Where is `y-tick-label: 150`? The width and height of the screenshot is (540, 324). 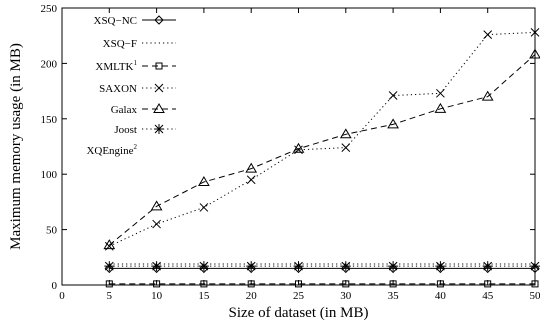
y-tick-label: 150 is located at coordinates (49, 120).